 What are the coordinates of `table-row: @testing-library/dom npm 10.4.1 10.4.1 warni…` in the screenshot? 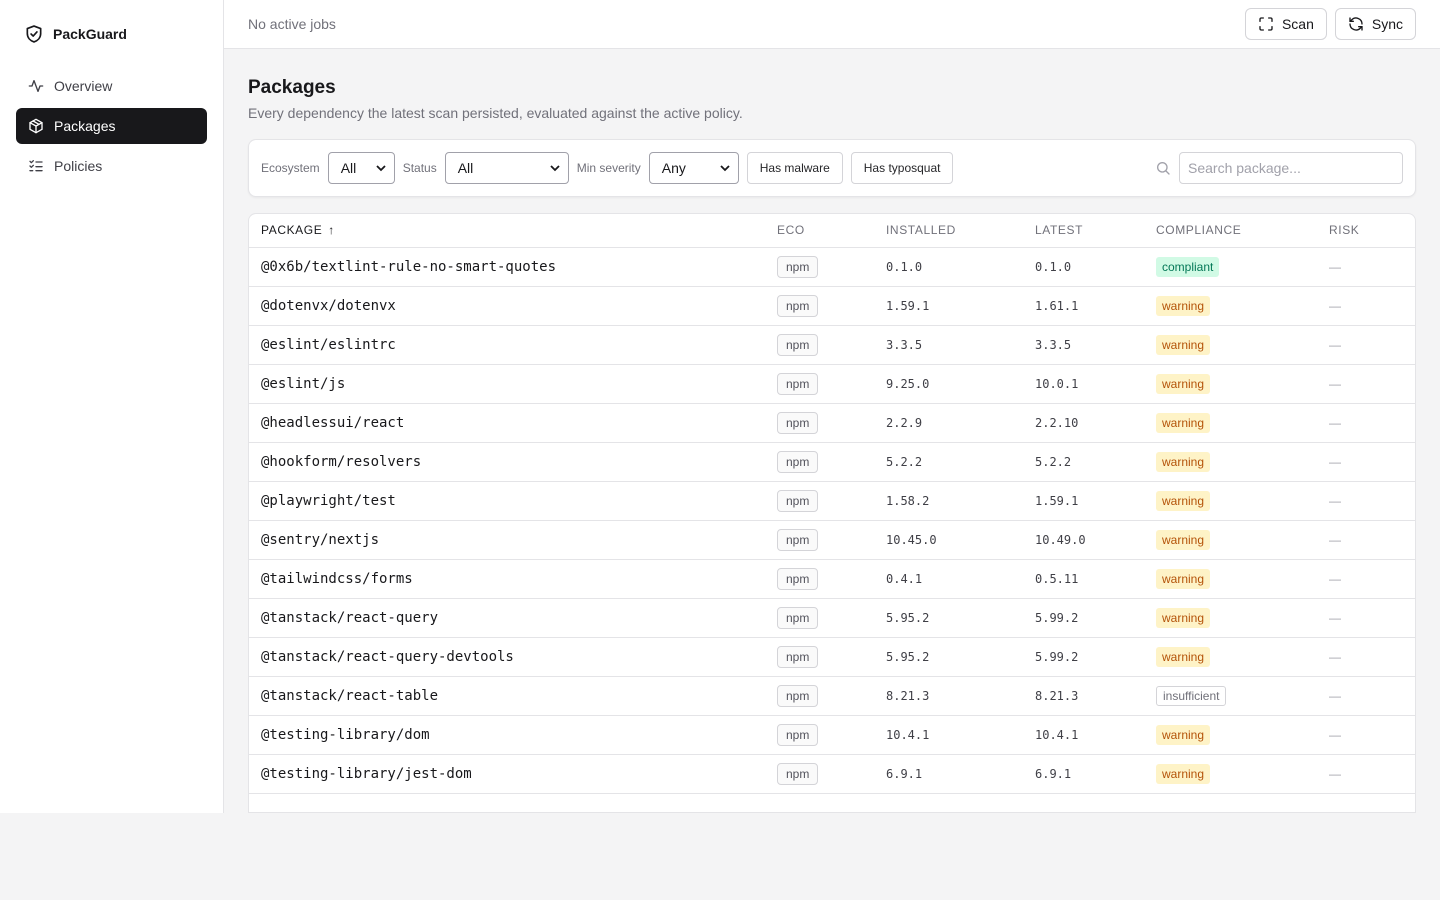 It's located at (832, 735).